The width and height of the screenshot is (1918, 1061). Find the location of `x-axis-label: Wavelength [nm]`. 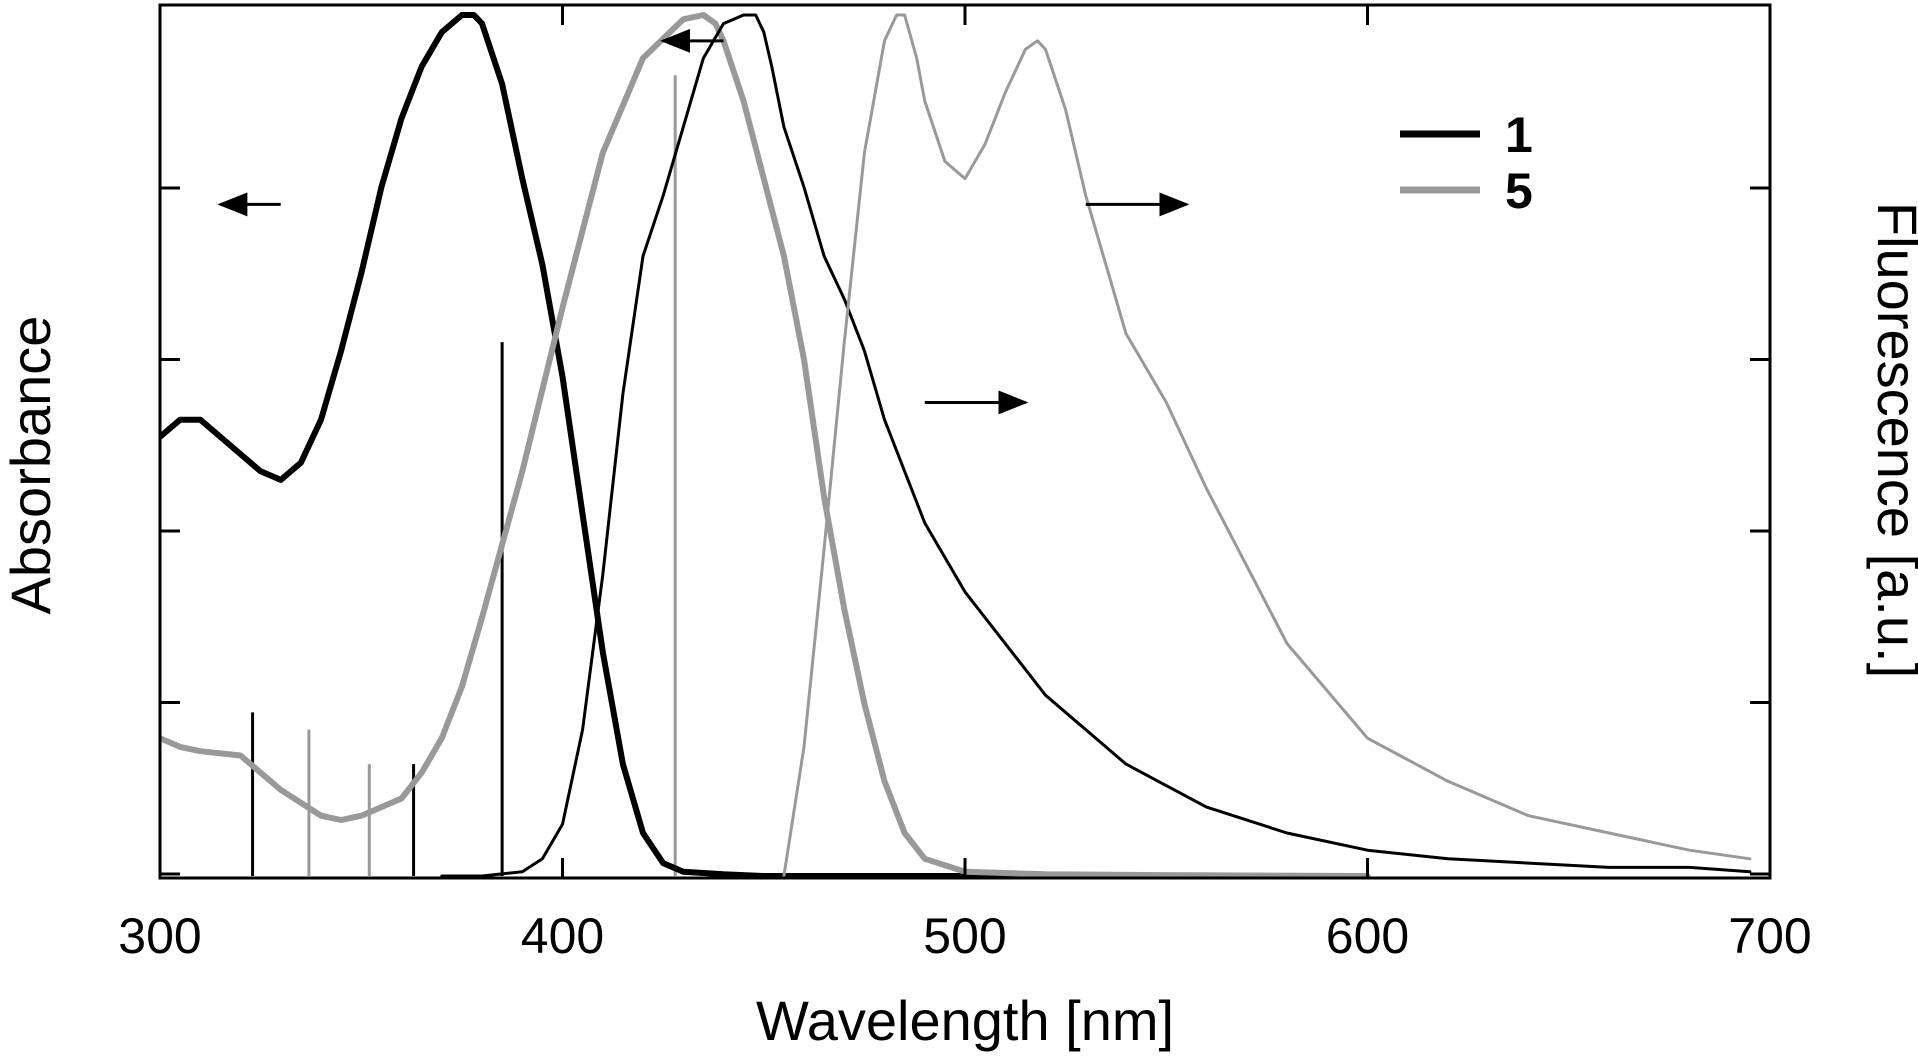

x-axis-label: Wavelength [nm] is located at coordinates (965, 1020).